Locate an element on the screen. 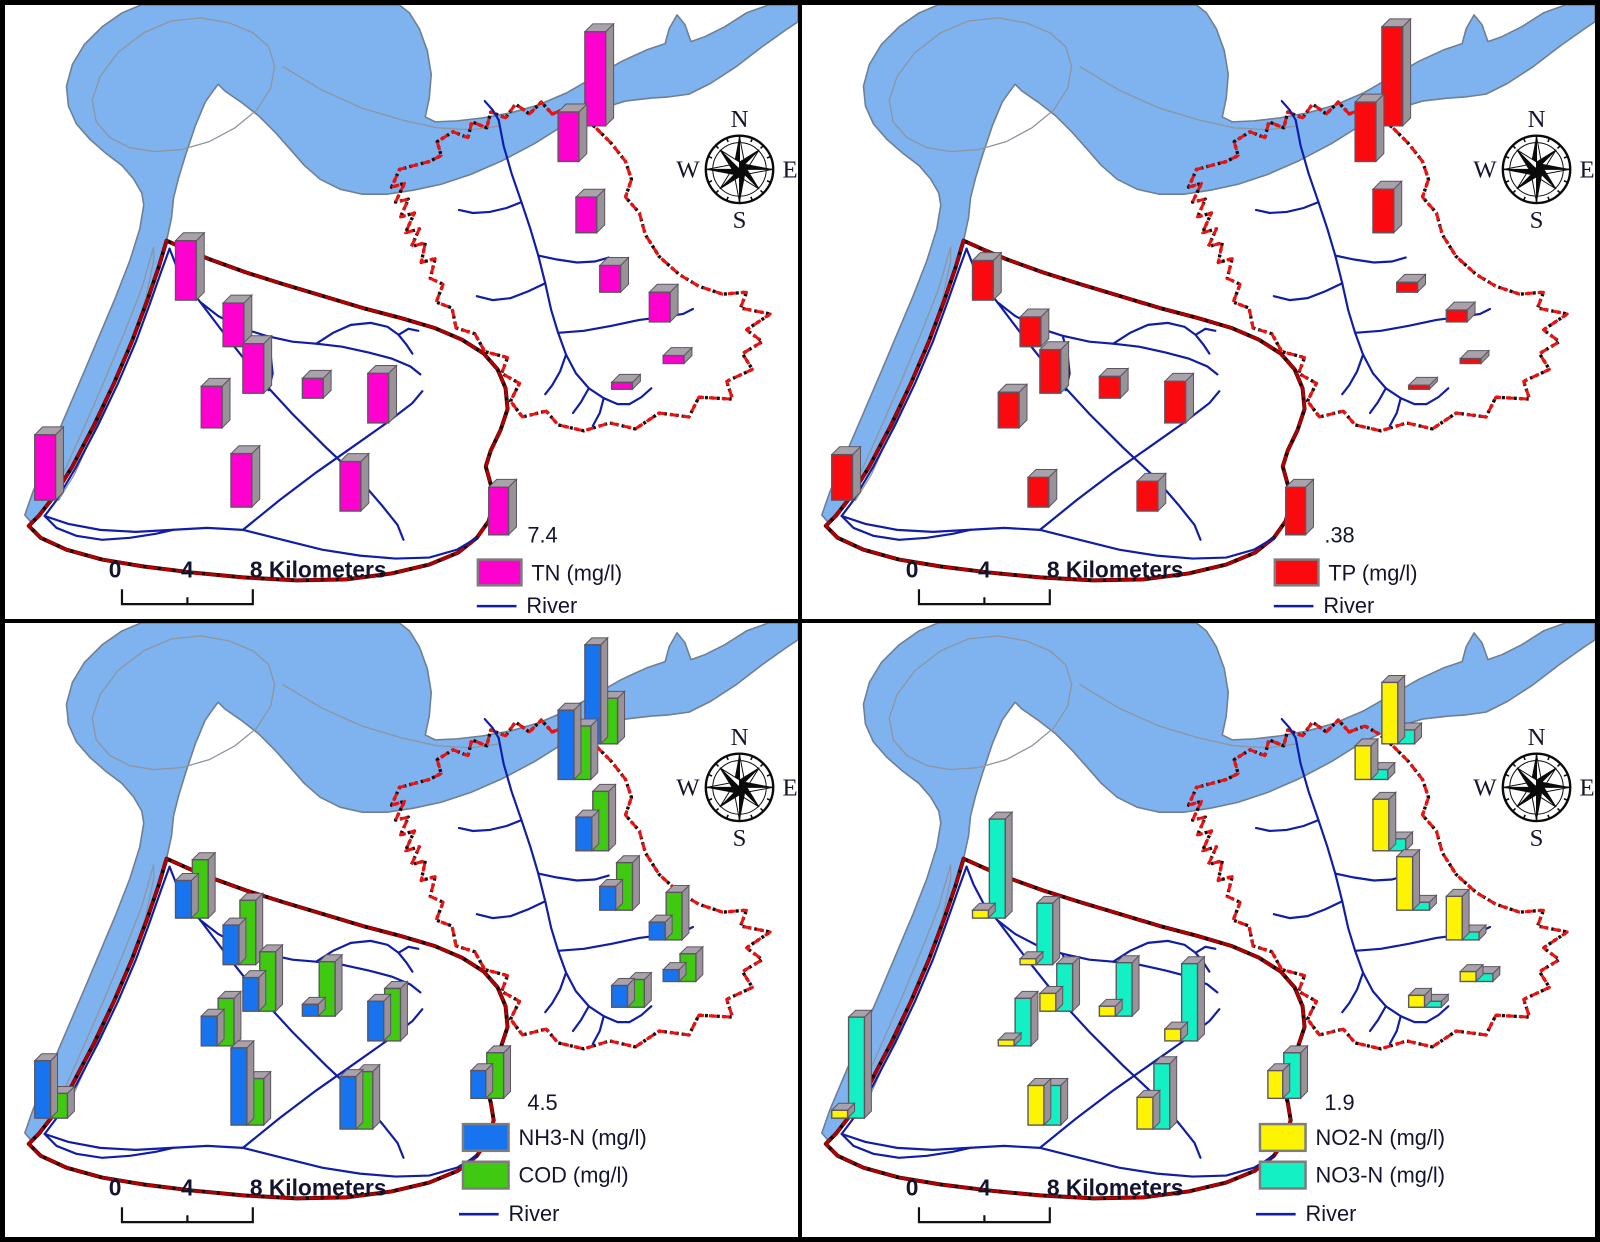 This screenshot has height=1242, width=1600. legend-swatch-tp is located at coordinates (1296, 572).